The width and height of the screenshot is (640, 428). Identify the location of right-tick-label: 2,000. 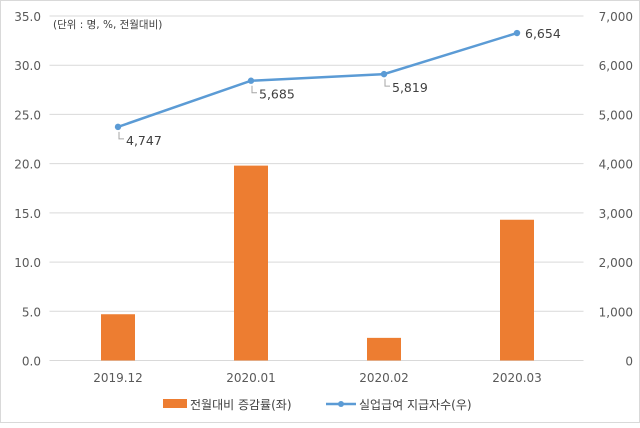
(616, 263).